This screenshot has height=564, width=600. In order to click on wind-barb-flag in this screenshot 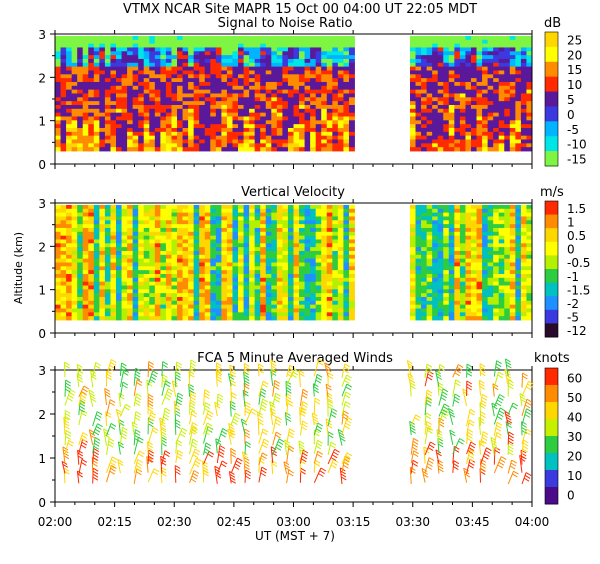, I will do `click(170, 390)`.